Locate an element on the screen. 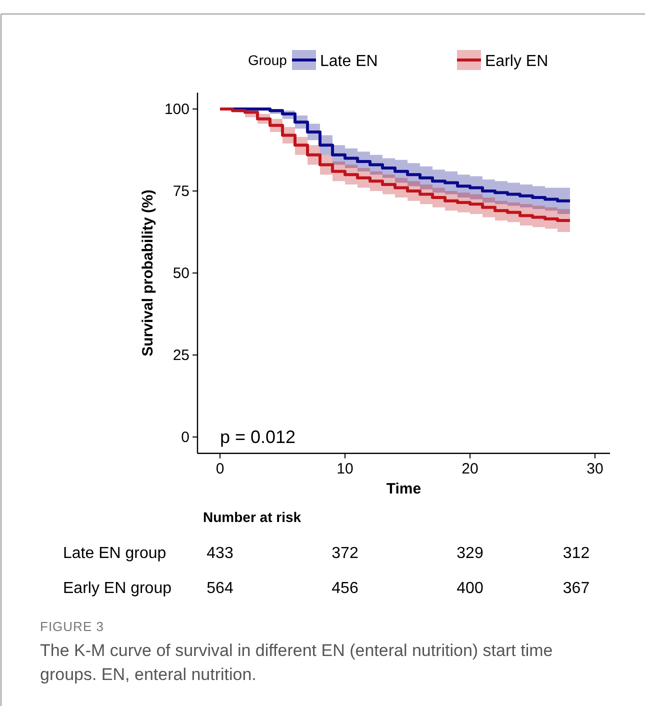 Image resolution: width=645 pixels, height=706 pixels. text: 312 is located at coordinates (576, 553).